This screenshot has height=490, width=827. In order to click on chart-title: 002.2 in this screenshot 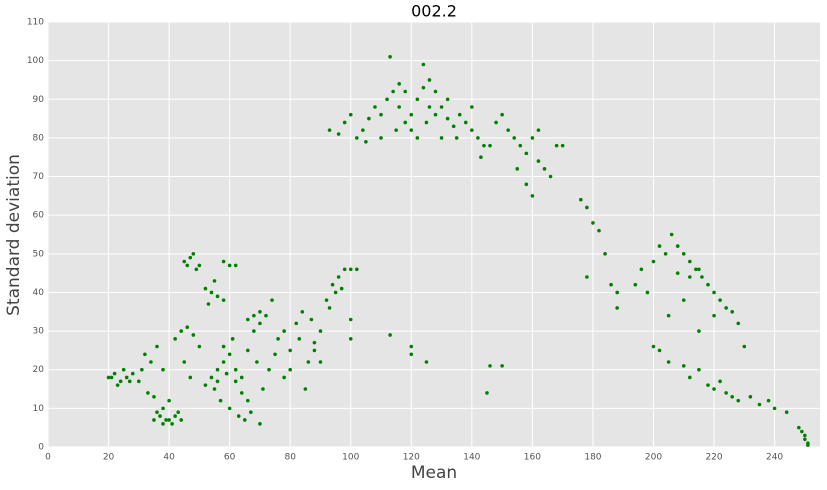, I will do `click(434, 11)`.